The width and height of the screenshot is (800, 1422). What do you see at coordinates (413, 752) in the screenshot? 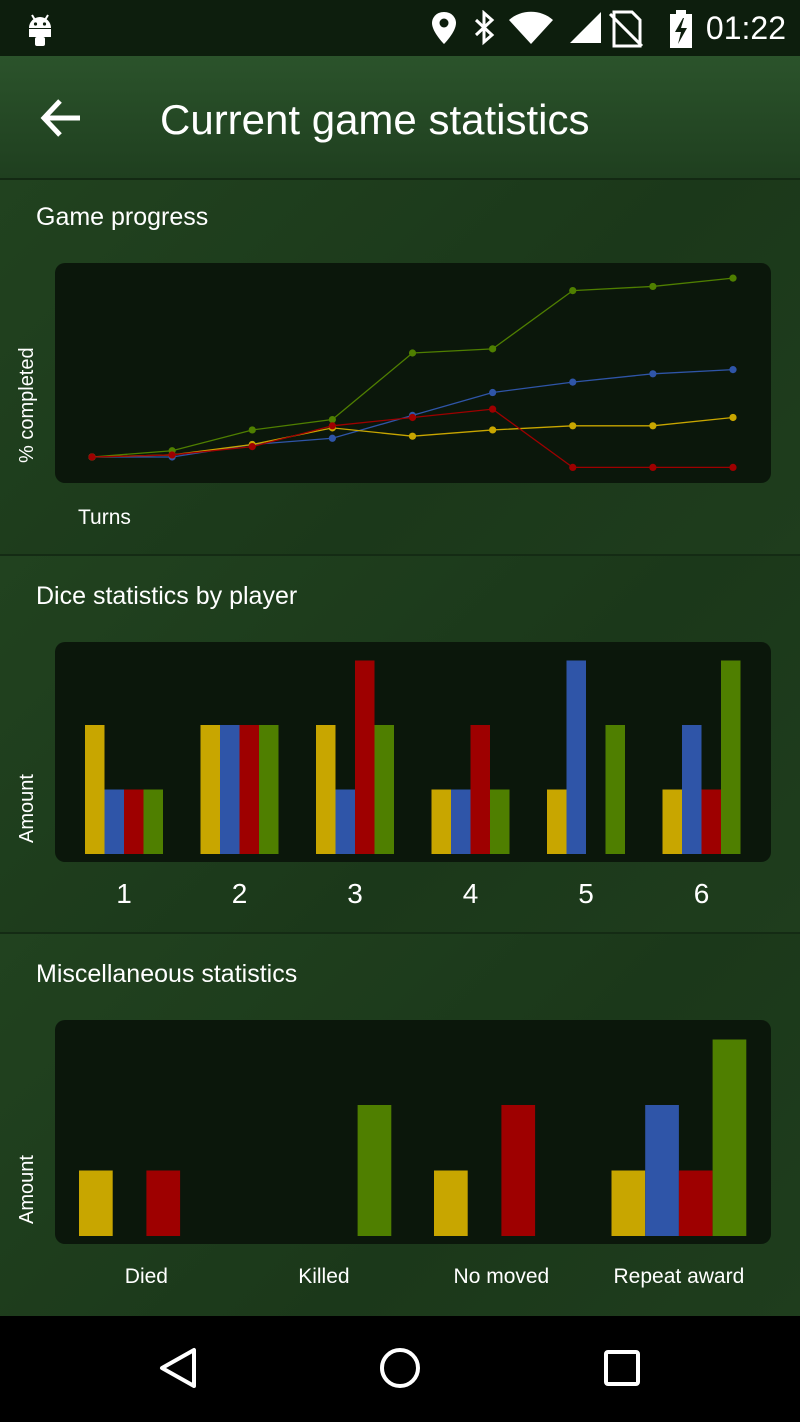
I see `dice-plot-area` at bounding box center [413, 752].